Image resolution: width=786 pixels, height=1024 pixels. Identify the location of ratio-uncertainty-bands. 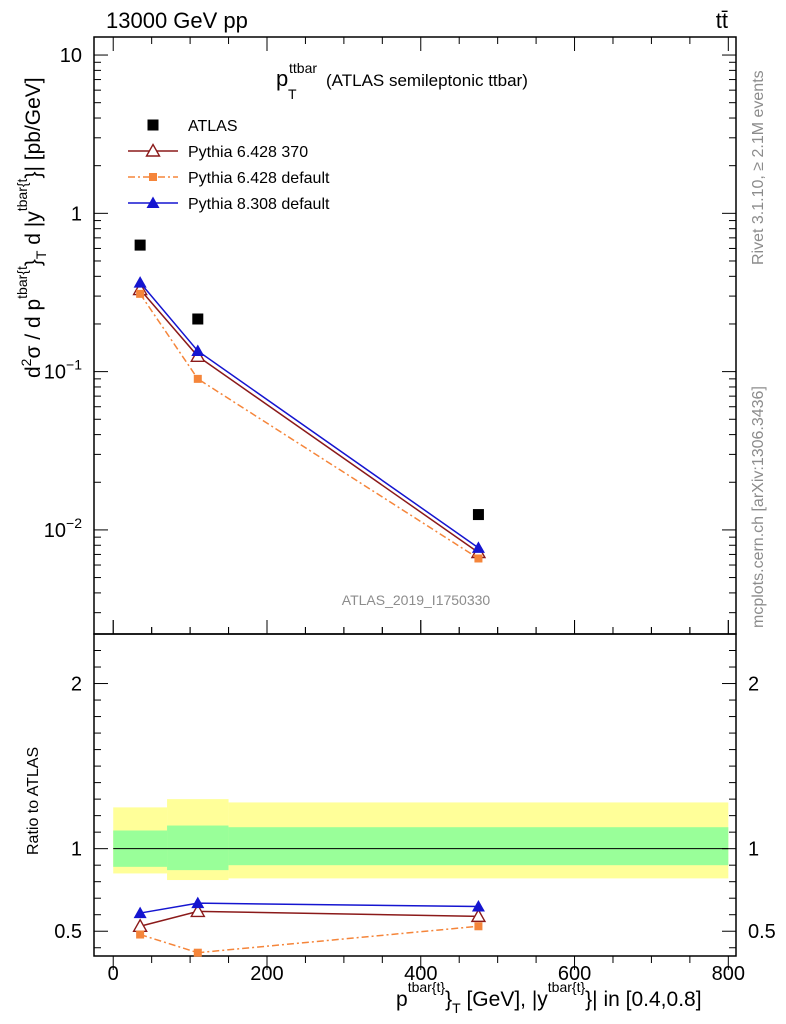
(421, 840).